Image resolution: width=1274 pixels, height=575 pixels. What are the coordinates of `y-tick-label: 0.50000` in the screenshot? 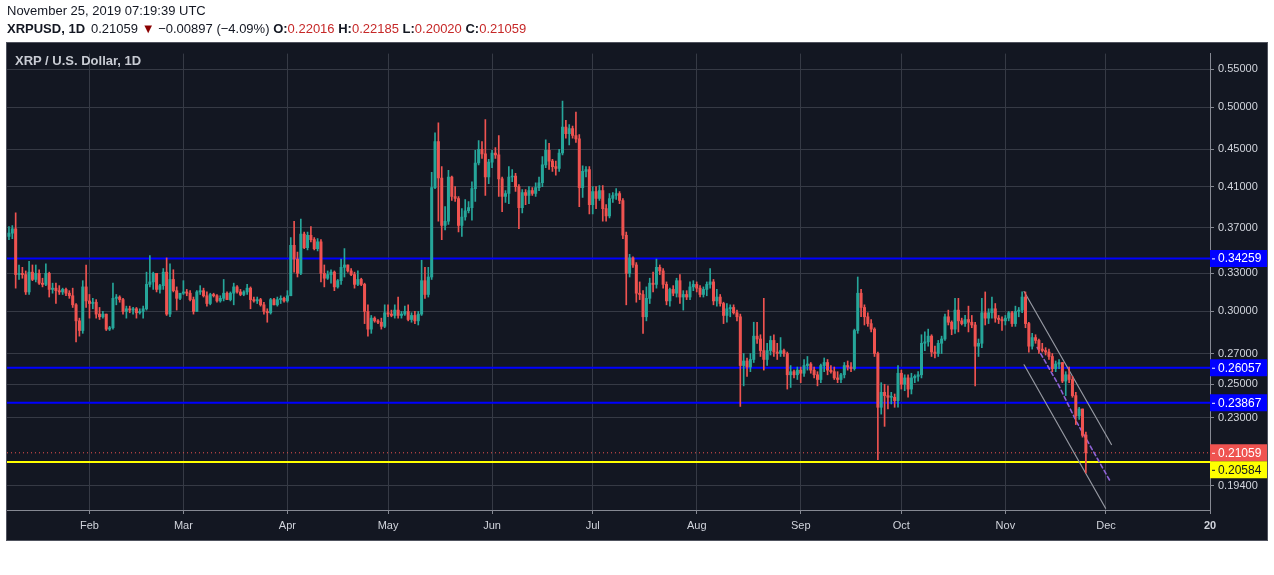 It's located at (1238, 106).